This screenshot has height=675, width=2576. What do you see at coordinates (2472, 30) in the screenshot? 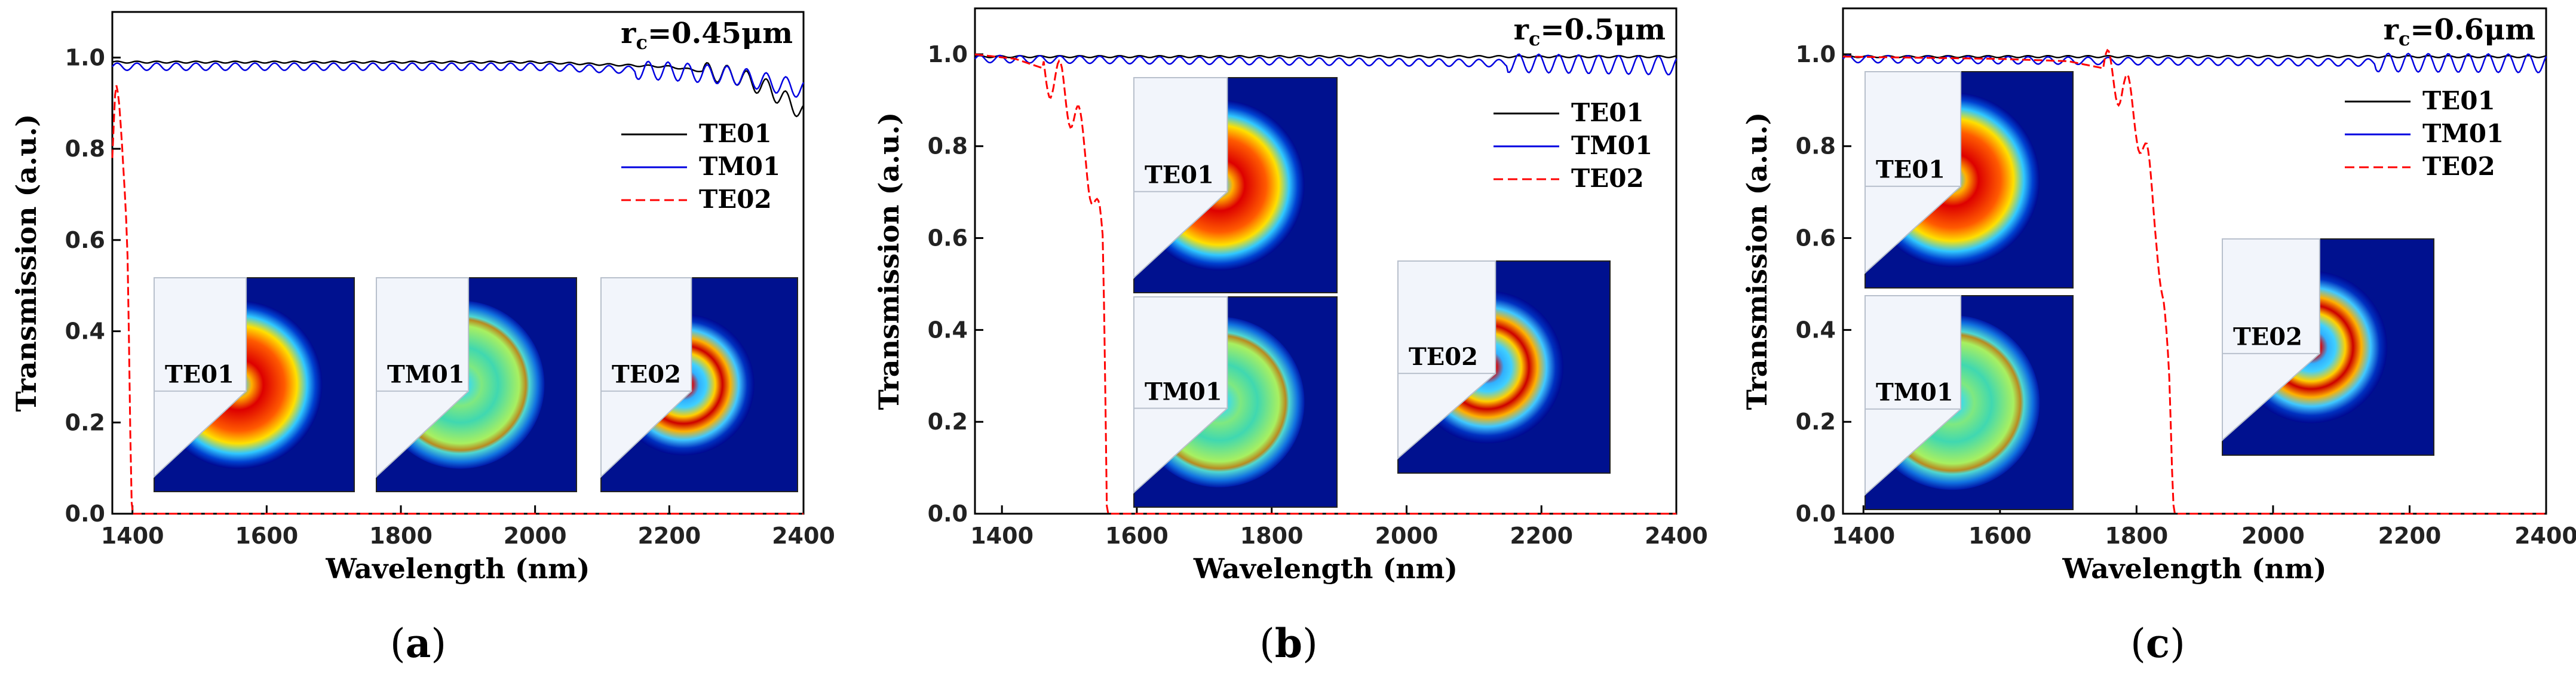
I see `annotation-value: =0.6μm` at bounding box center [2472, 30].